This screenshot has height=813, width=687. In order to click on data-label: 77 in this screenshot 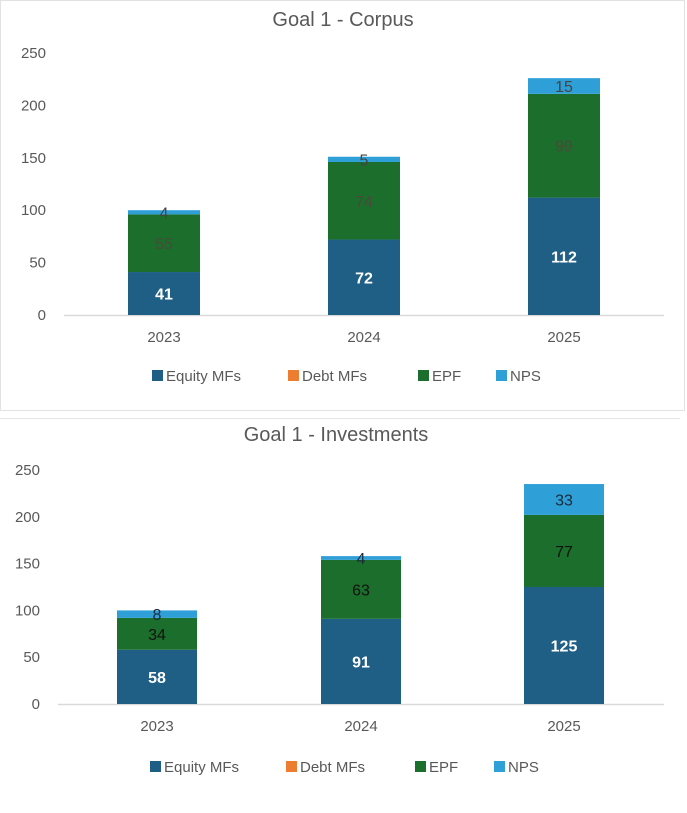, I will do `click(564, 552)`.